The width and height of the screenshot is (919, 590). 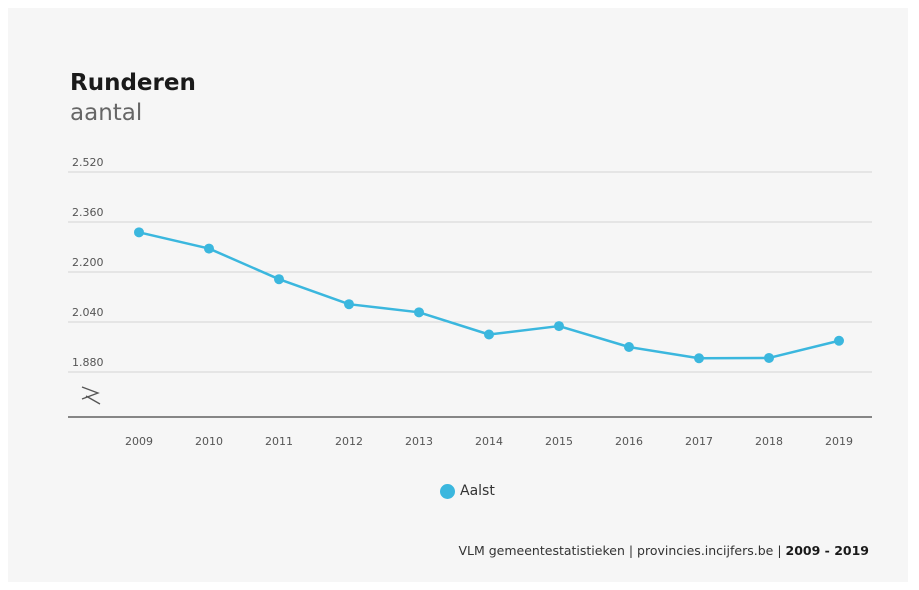 I want to click on y-tick-label: 2.200, so click(x=88, y=262).